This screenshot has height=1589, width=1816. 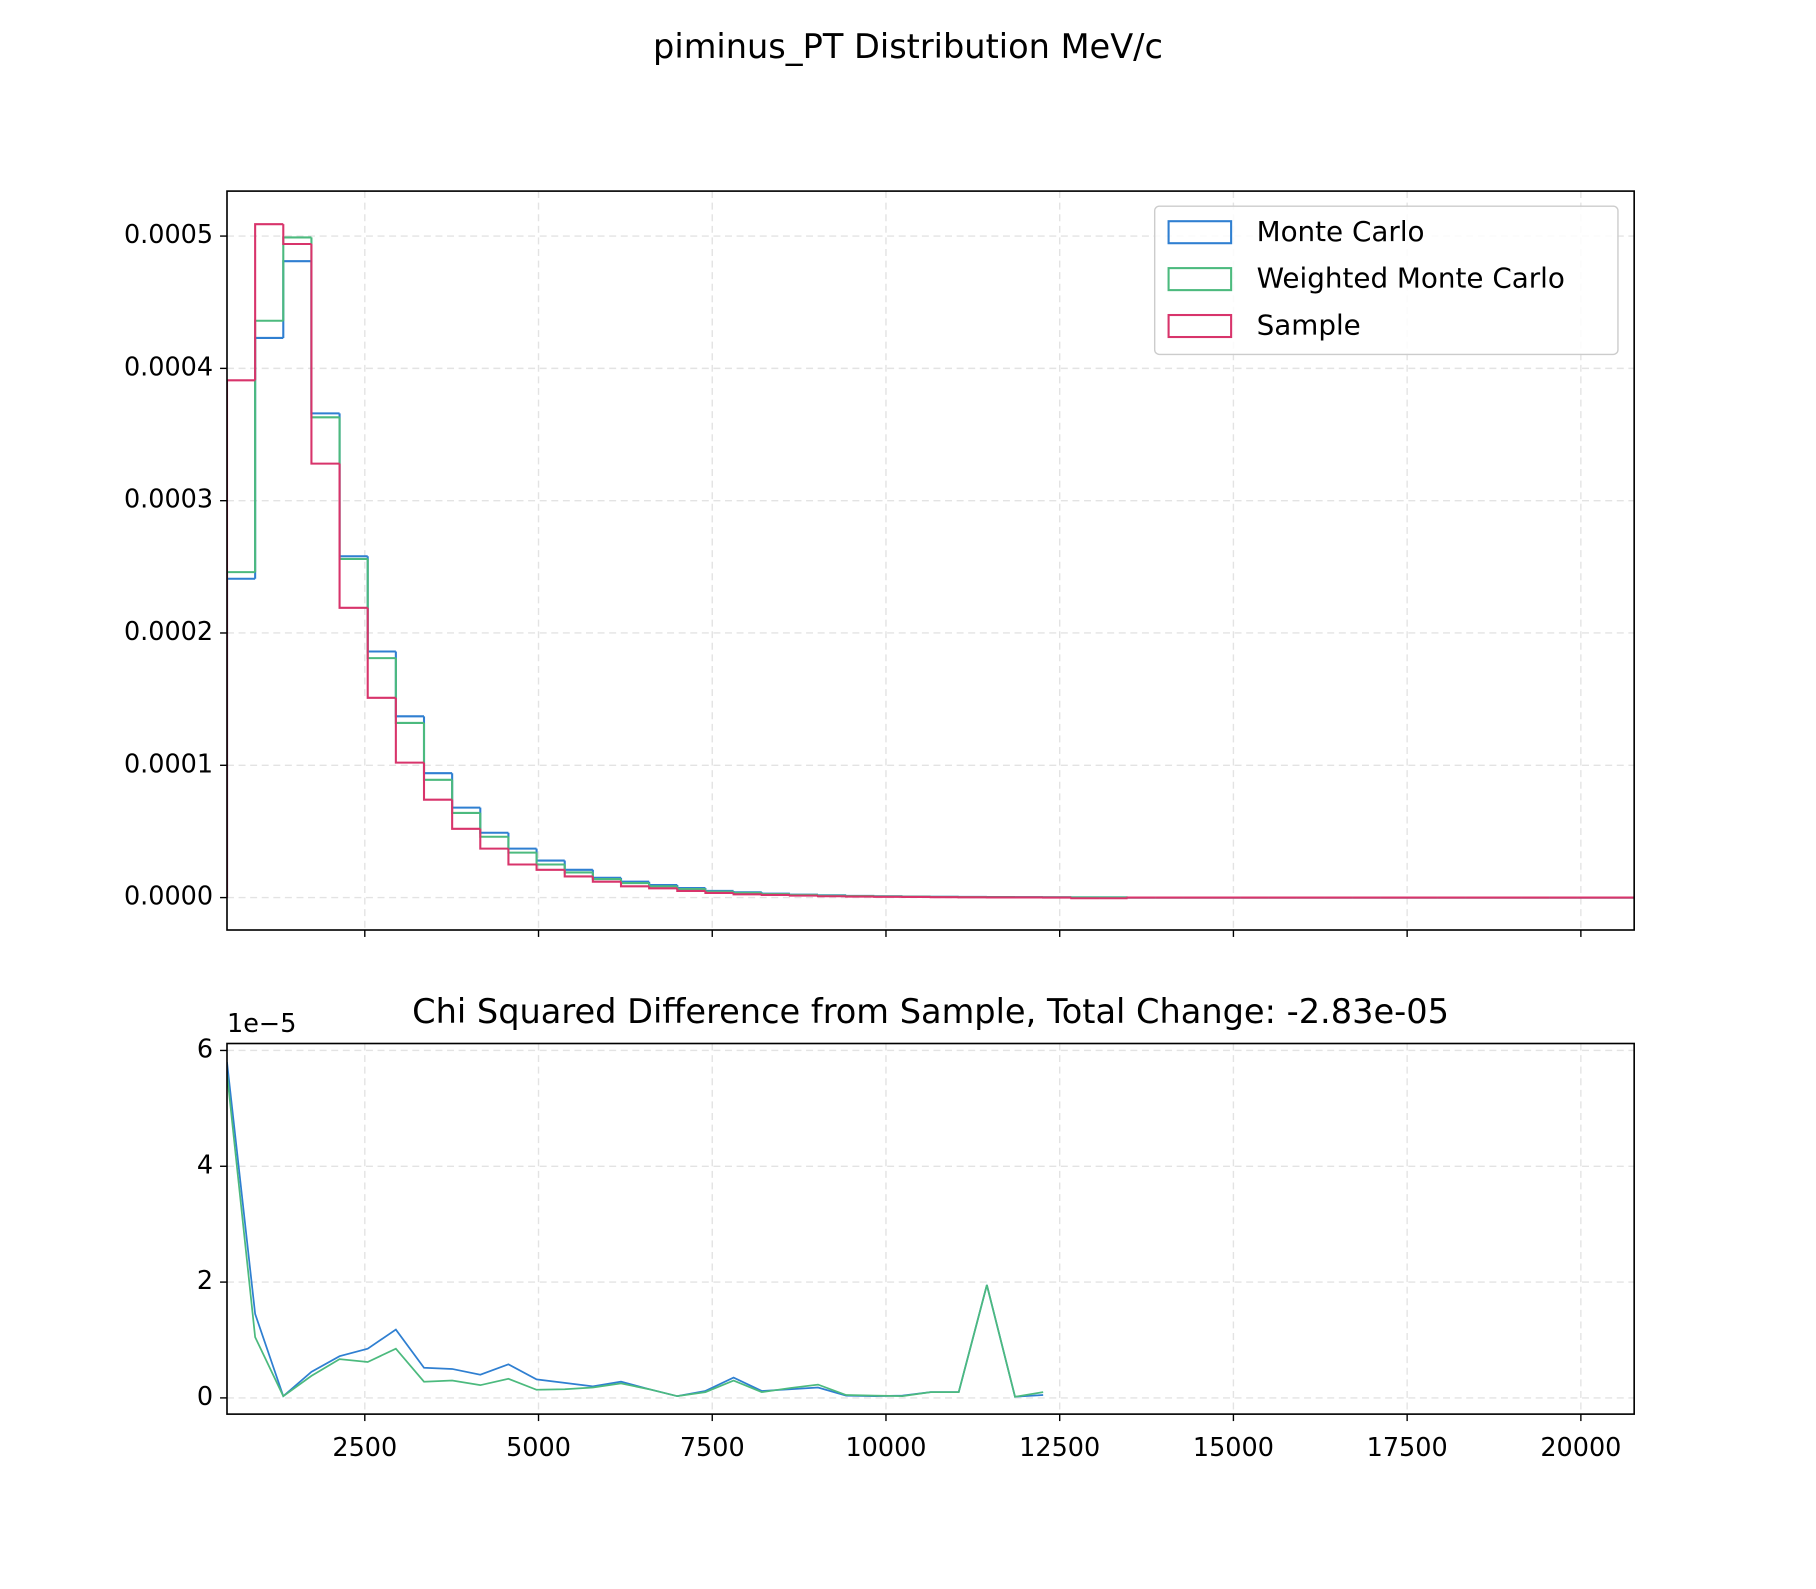 I want to click on y-tick-label: 4, so click(x=205, y=1165).